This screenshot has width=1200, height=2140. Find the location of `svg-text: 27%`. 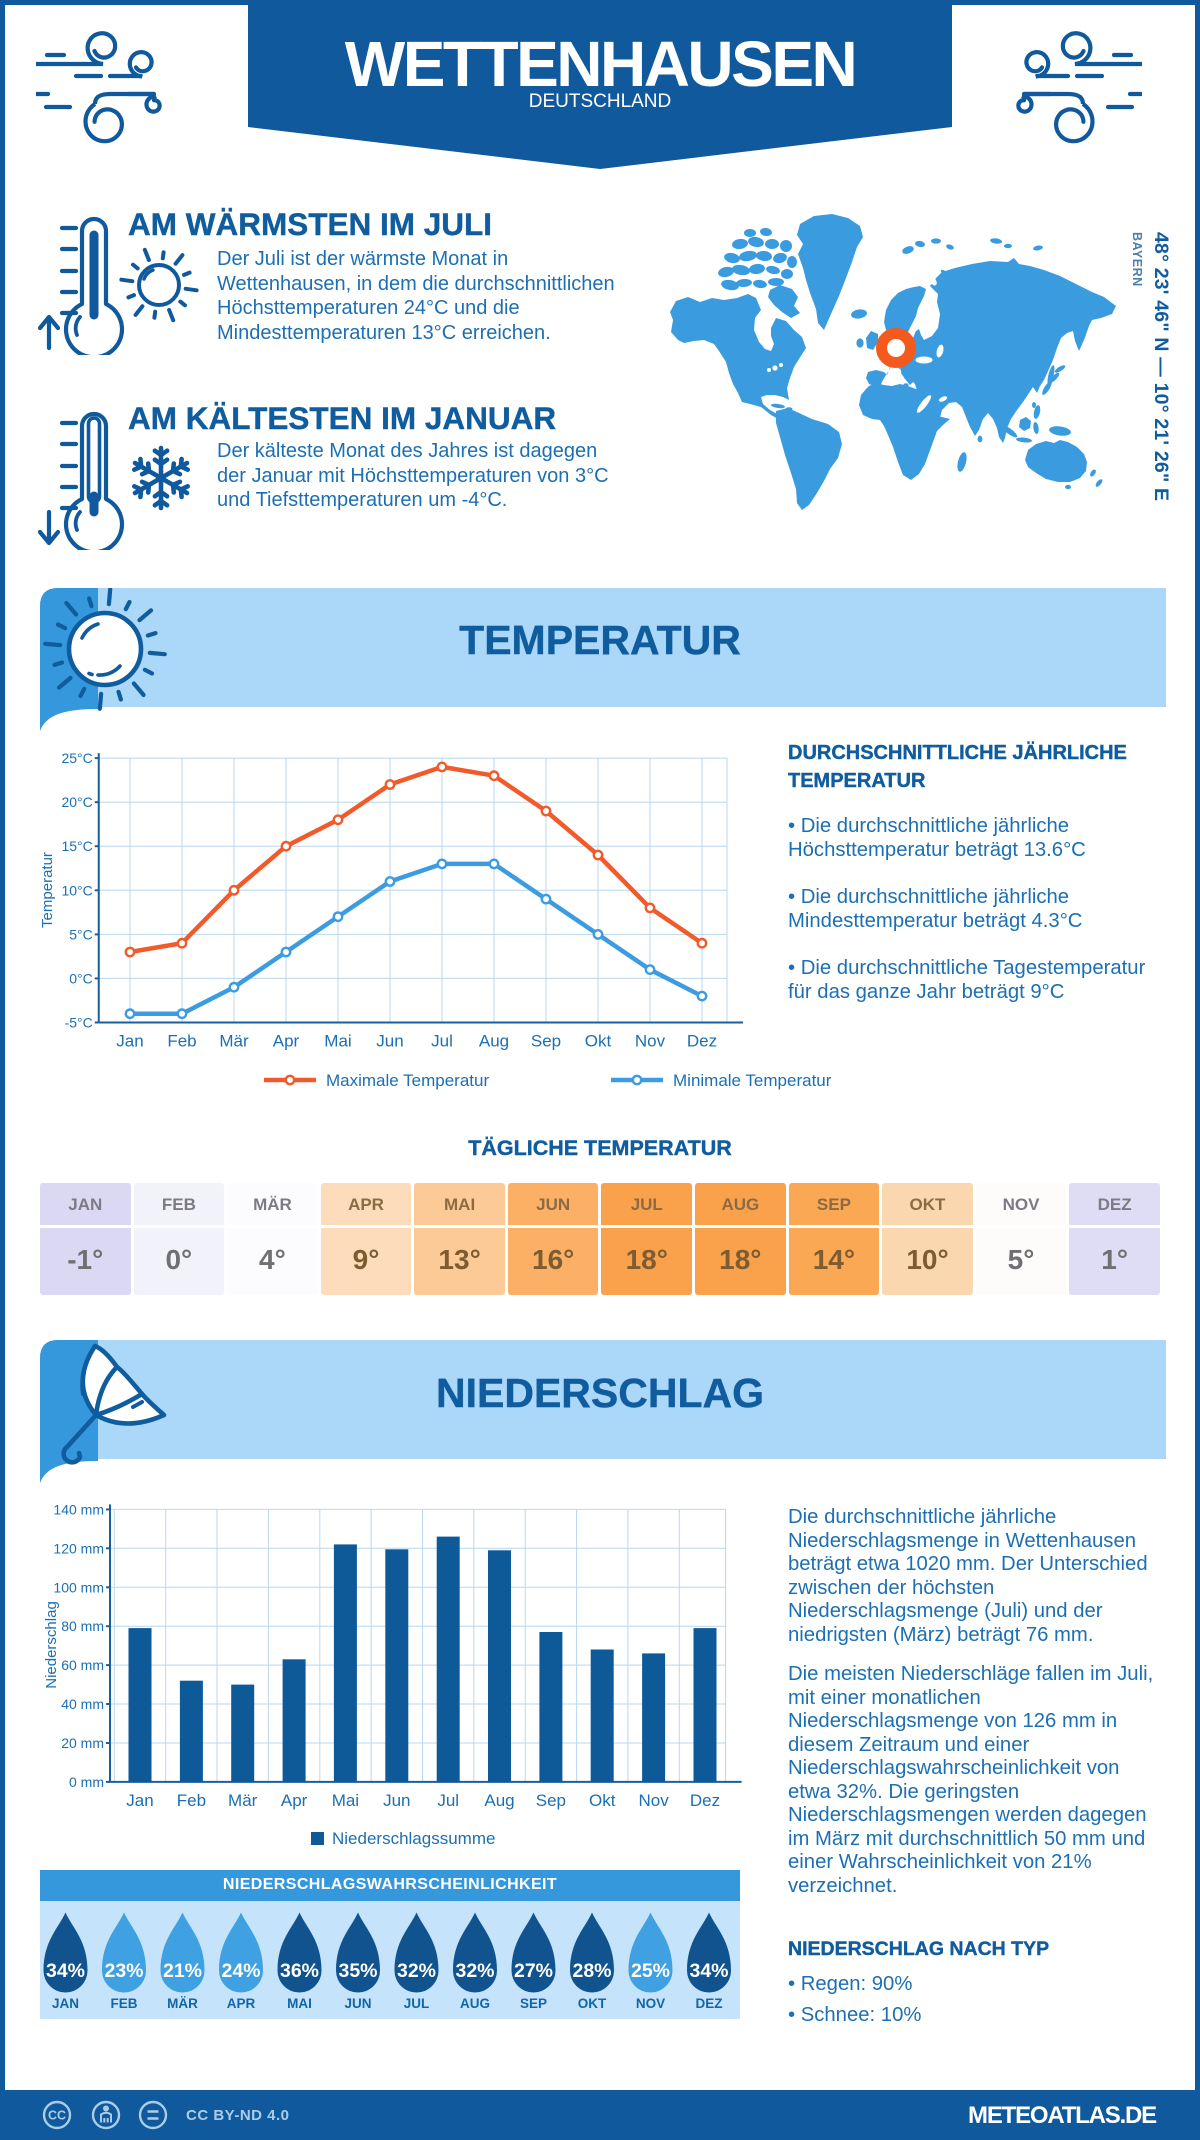

svg-text: 27% is located at coordinates (533, 1971).